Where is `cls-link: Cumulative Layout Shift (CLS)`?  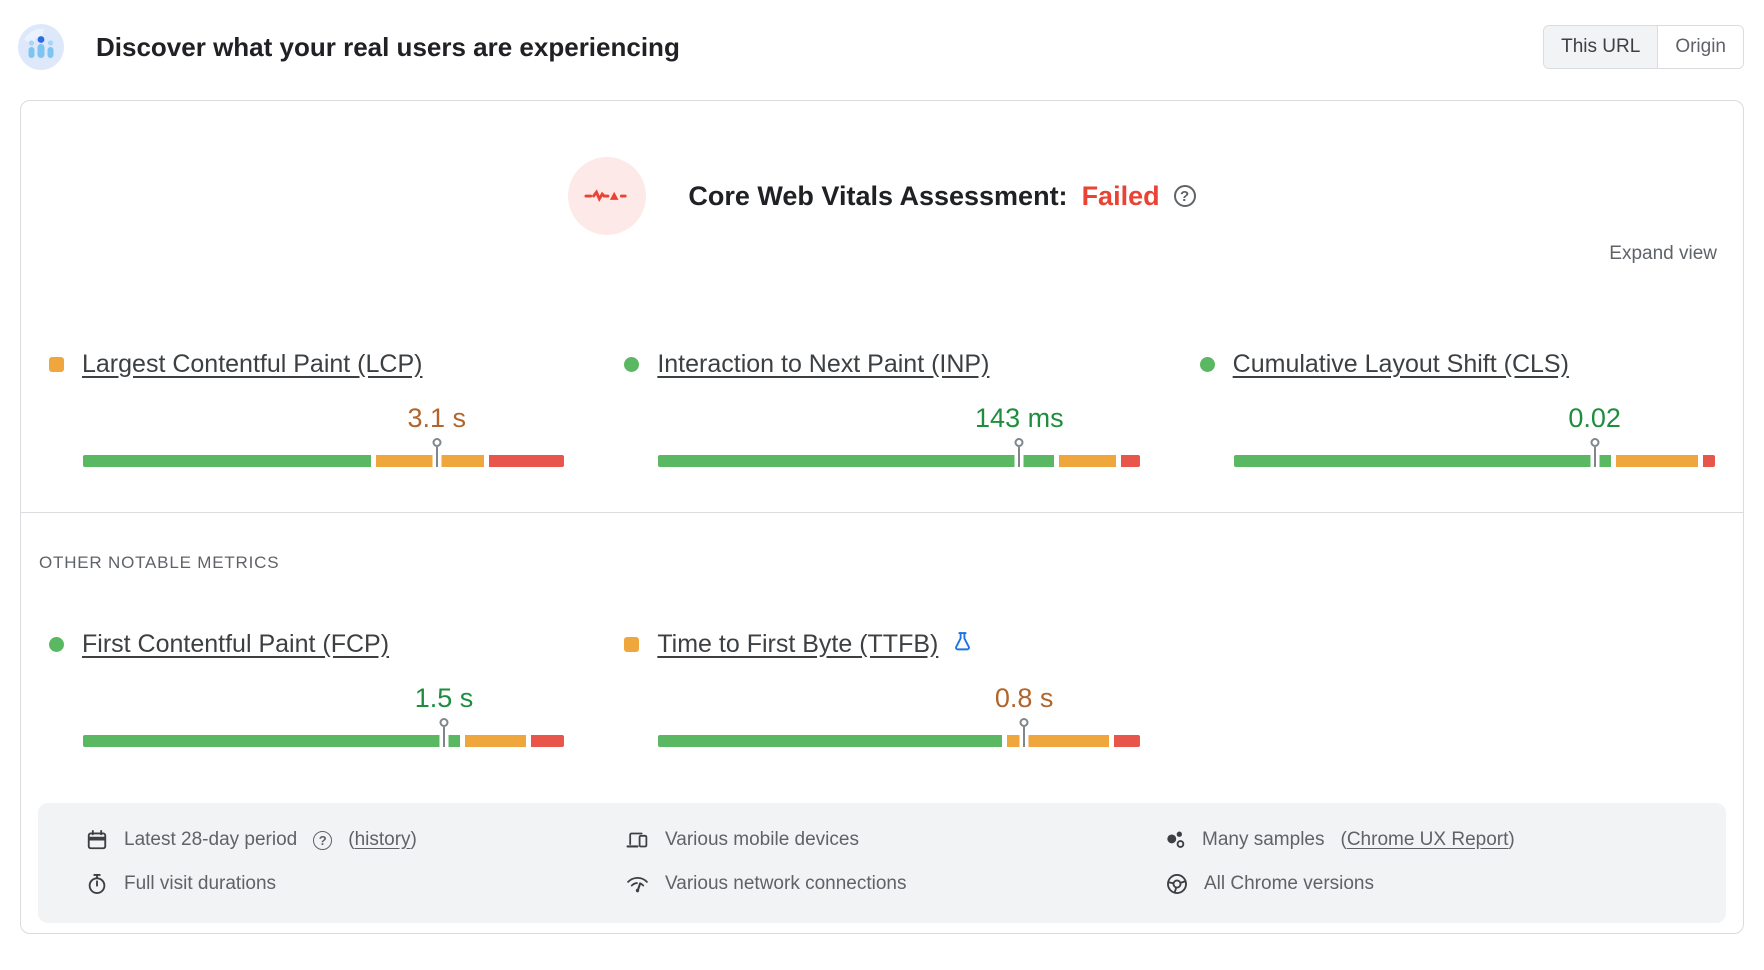 cls-link: Cumulative Layout Shift (CLS) is located at coordinates (1400, 363).